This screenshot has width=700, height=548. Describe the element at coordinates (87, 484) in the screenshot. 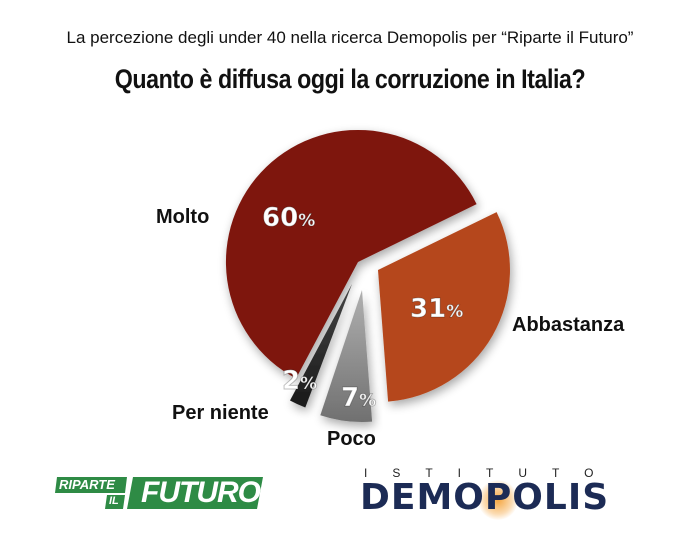

I see `riparte-text: RIPARTE` at that location.